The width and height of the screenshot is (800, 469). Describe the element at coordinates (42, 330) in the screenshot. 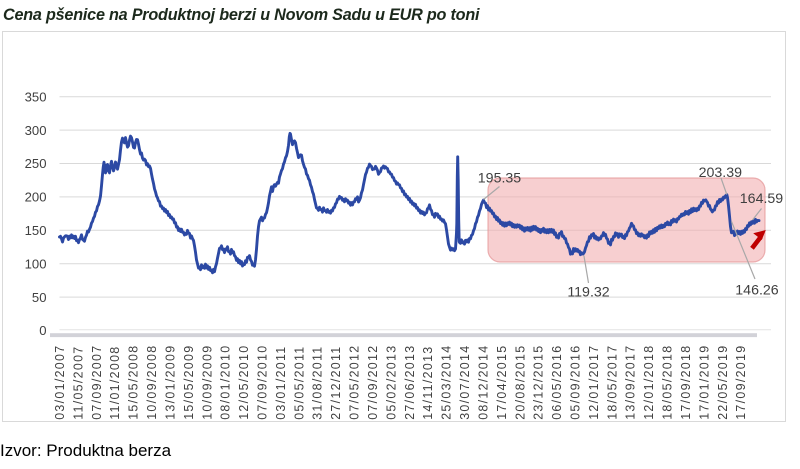

I see `svg-text: 0` at that location.